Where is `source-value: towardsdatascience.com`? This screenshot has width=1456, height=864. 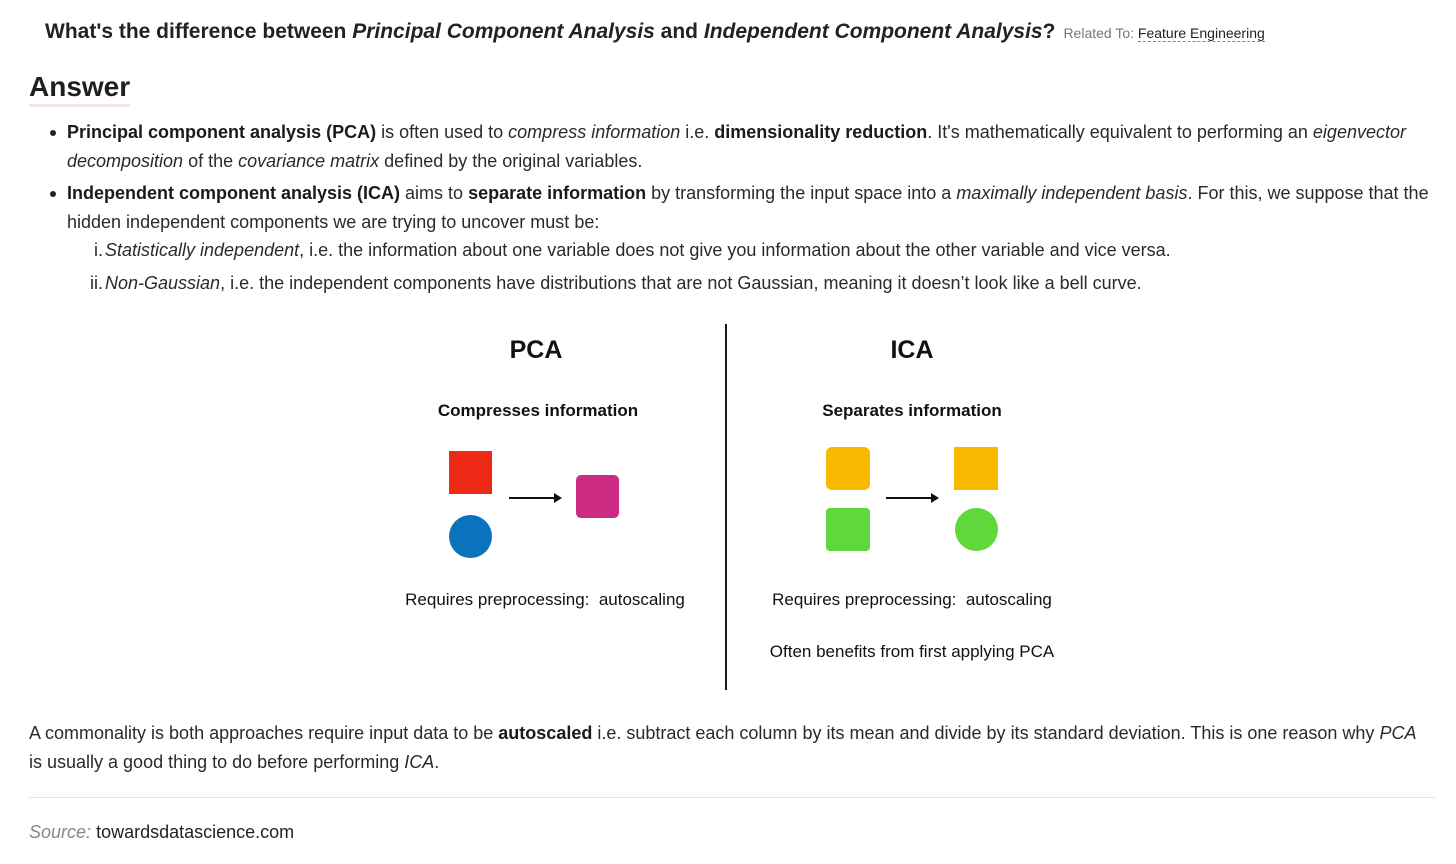 source-value: towardsdatascience.com is located at coordinates (195, 832).